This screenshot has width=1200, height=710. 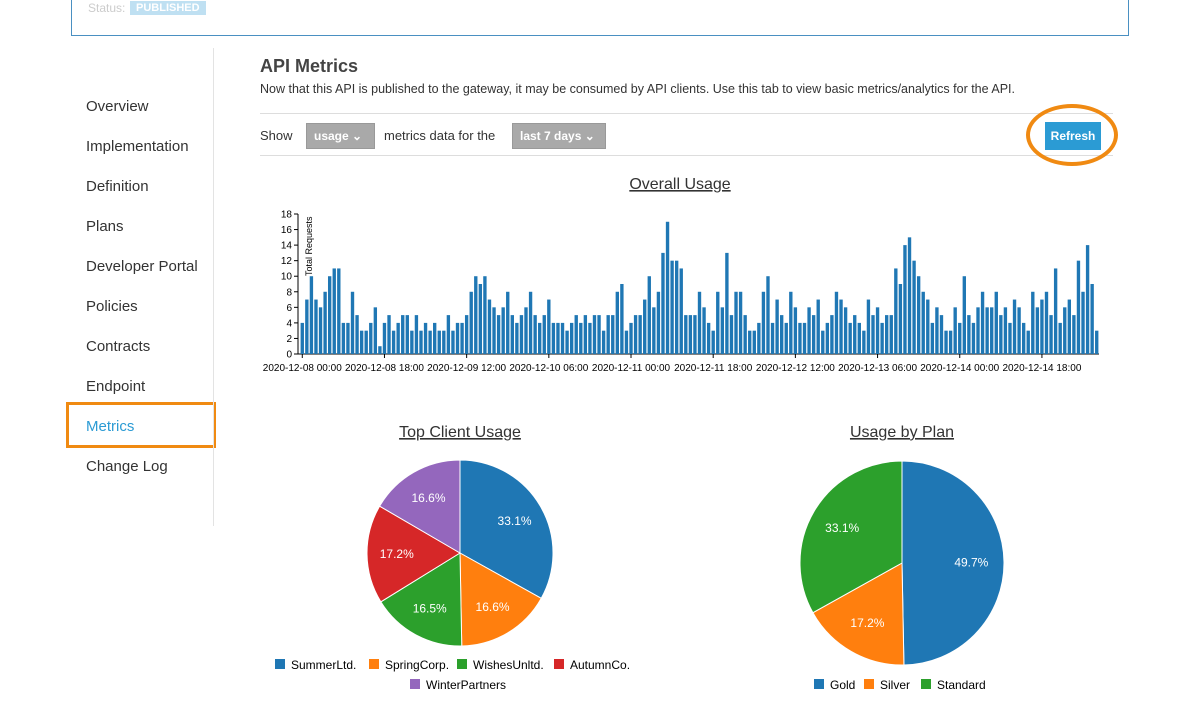 I want to click on x-tick-label: 2020-12-08 00:00, so click(x=302, y=368).